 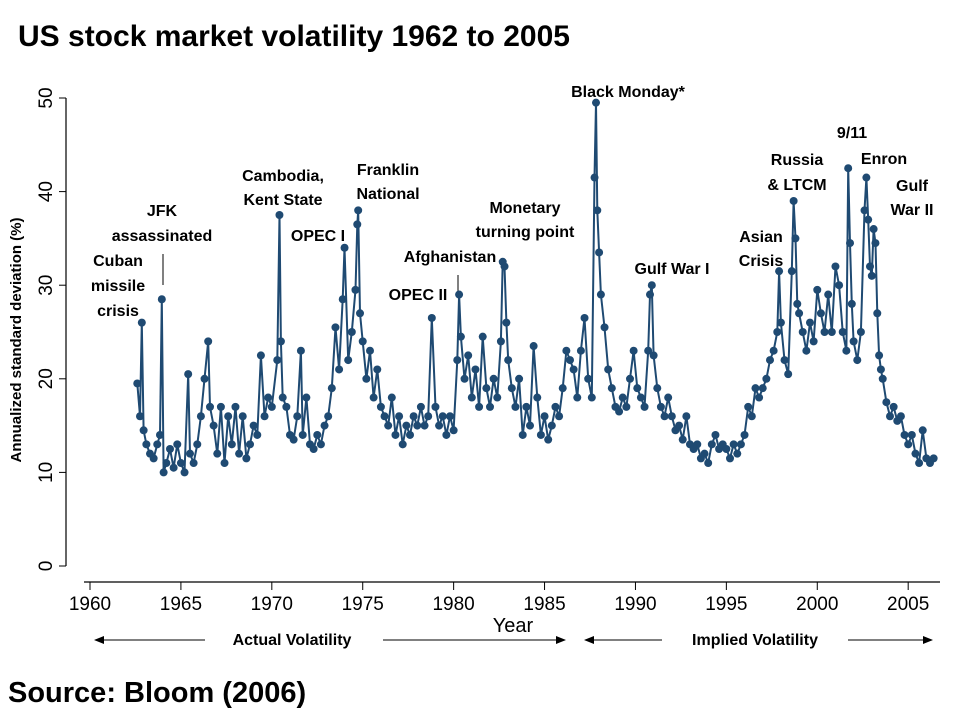 What do you see at coordinates (418, 295) in the screenshot?
I see `annotation: OPEC II` at bounding box center [418, 295].